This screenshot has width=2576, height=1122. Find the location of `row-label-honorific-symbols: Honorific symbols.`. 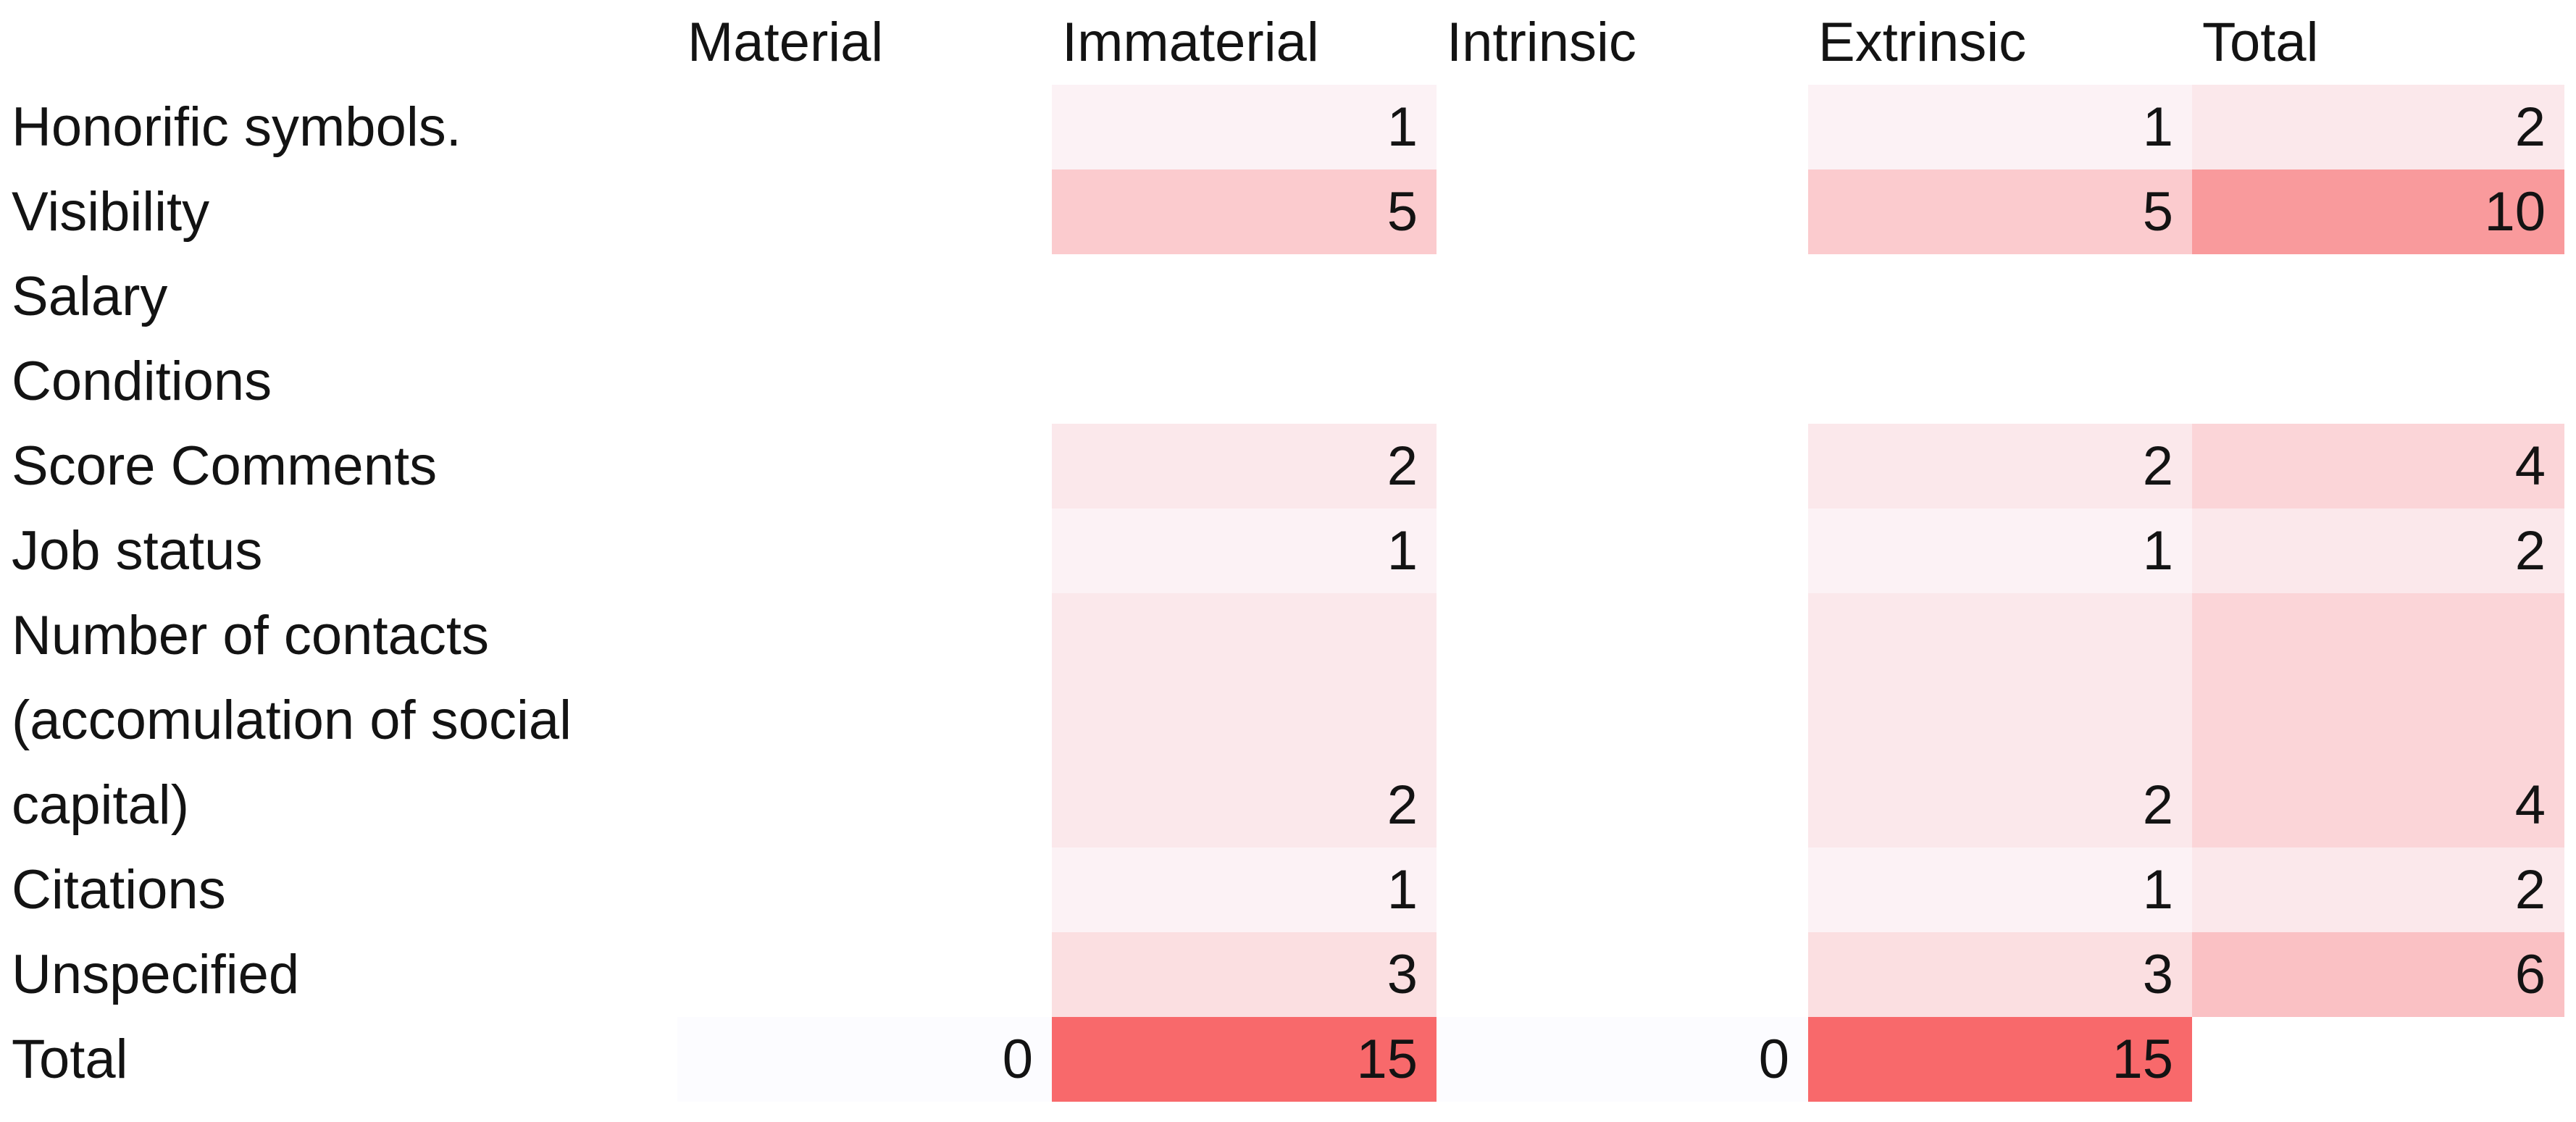

row-label-honorific-symbols: Honorific symbols. is located at coordinates (236, 127).